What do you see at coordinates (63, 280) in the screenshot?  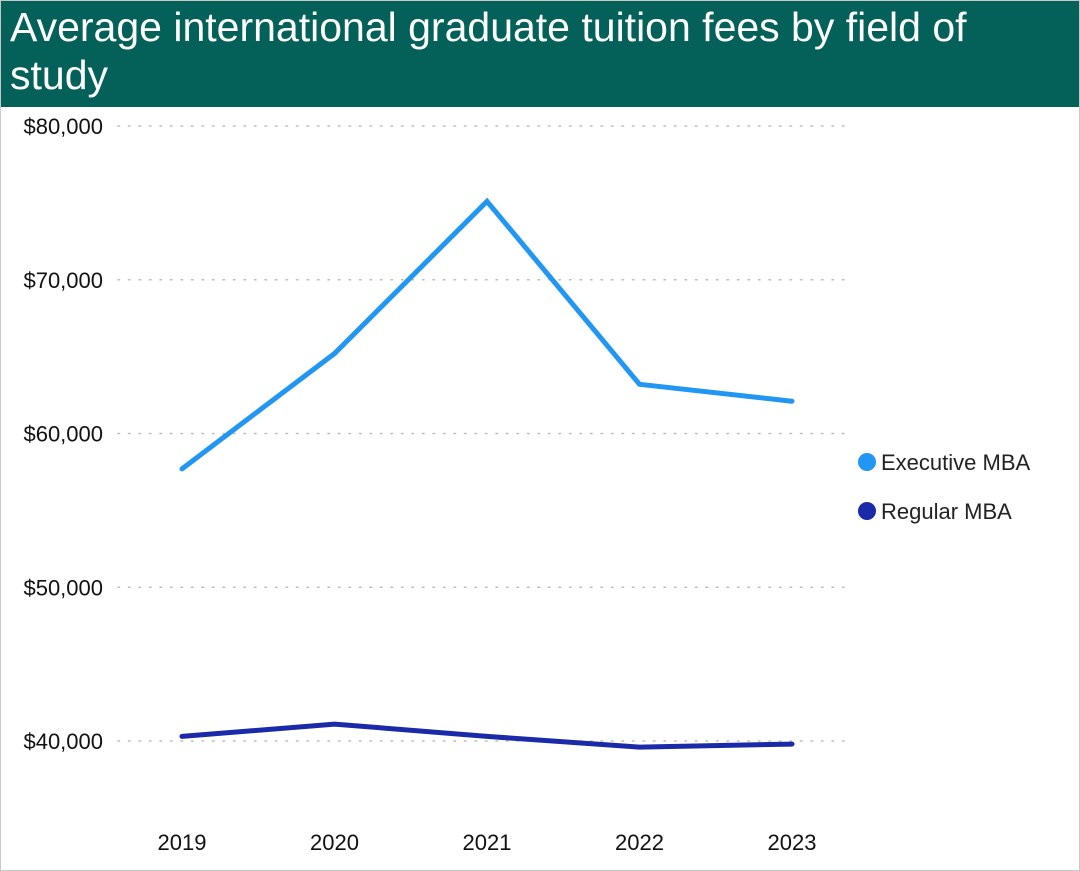 I see `y-tick-label: $70,000` at bounding box center [63, 280].